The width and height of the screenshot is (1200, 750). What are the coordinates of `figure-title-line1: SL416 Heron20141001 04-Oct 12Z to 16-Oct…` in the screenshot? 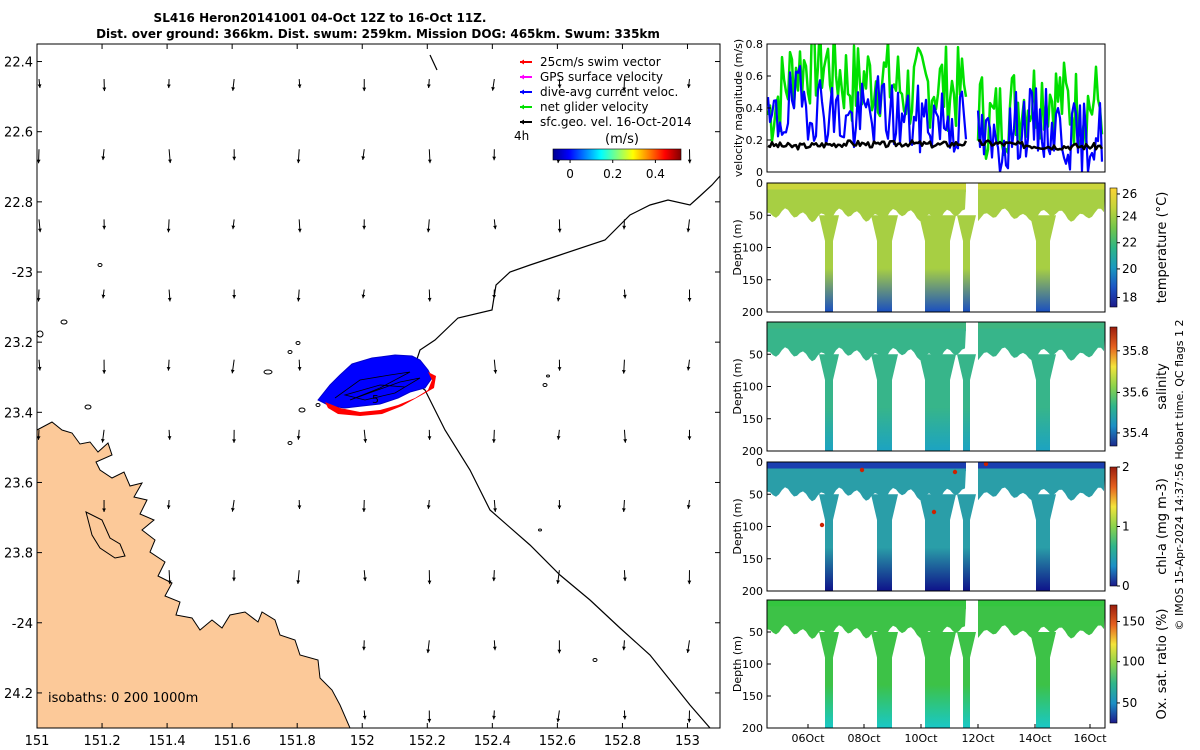 It's located at (320, 18).